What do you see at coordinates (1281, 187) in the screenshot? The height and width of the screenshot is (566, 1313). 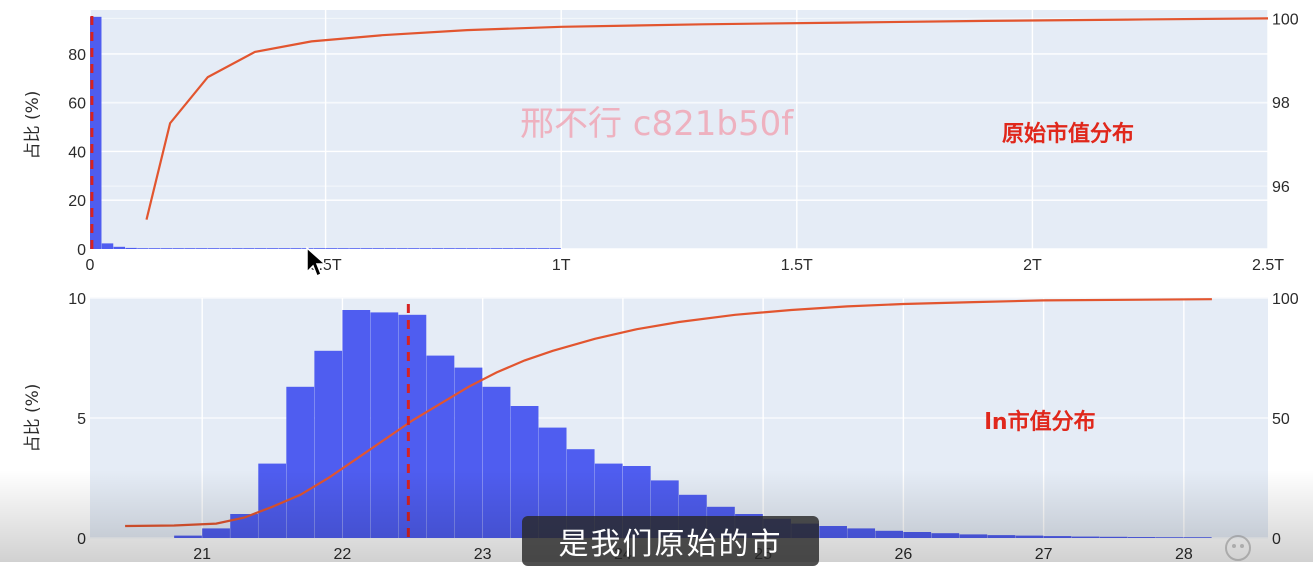 I see `y2-tick-label: 96` at bounding box center [1281, 187].